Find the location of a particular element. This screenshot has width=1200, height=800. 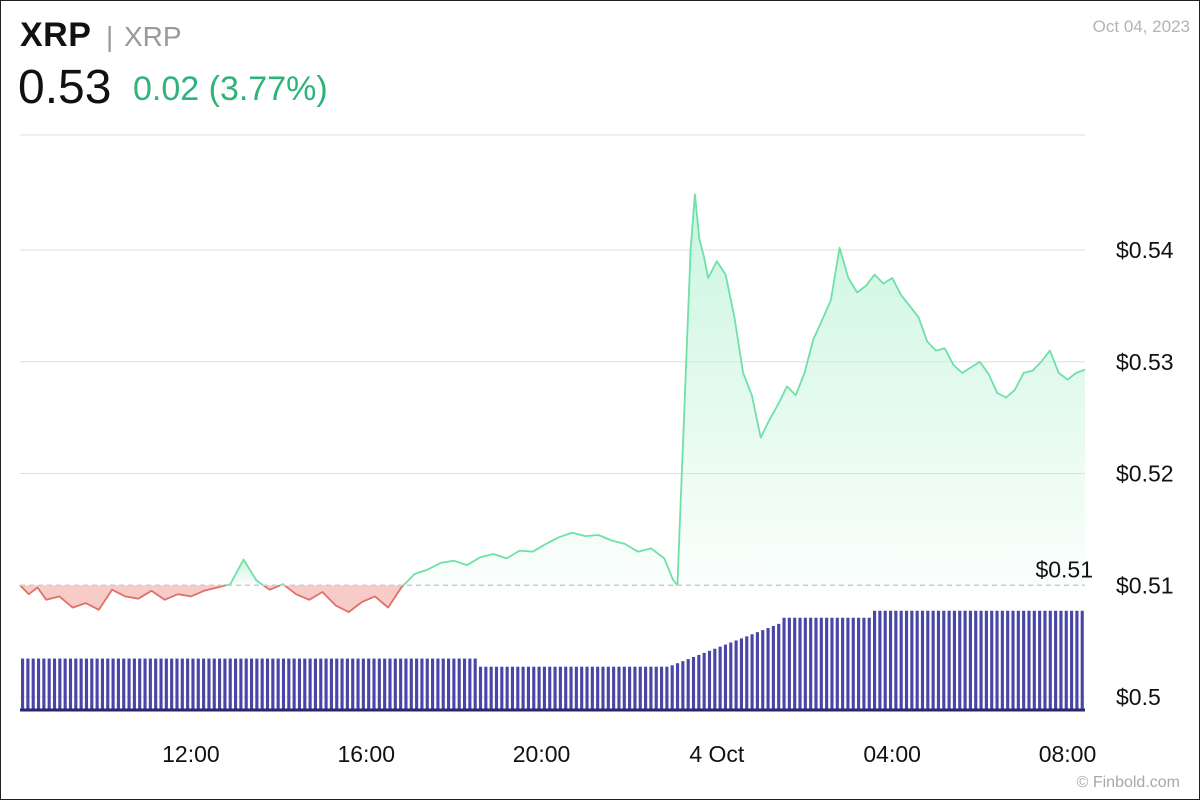

x-tick-label: 08:00 is located at coordinates (1068, 754).